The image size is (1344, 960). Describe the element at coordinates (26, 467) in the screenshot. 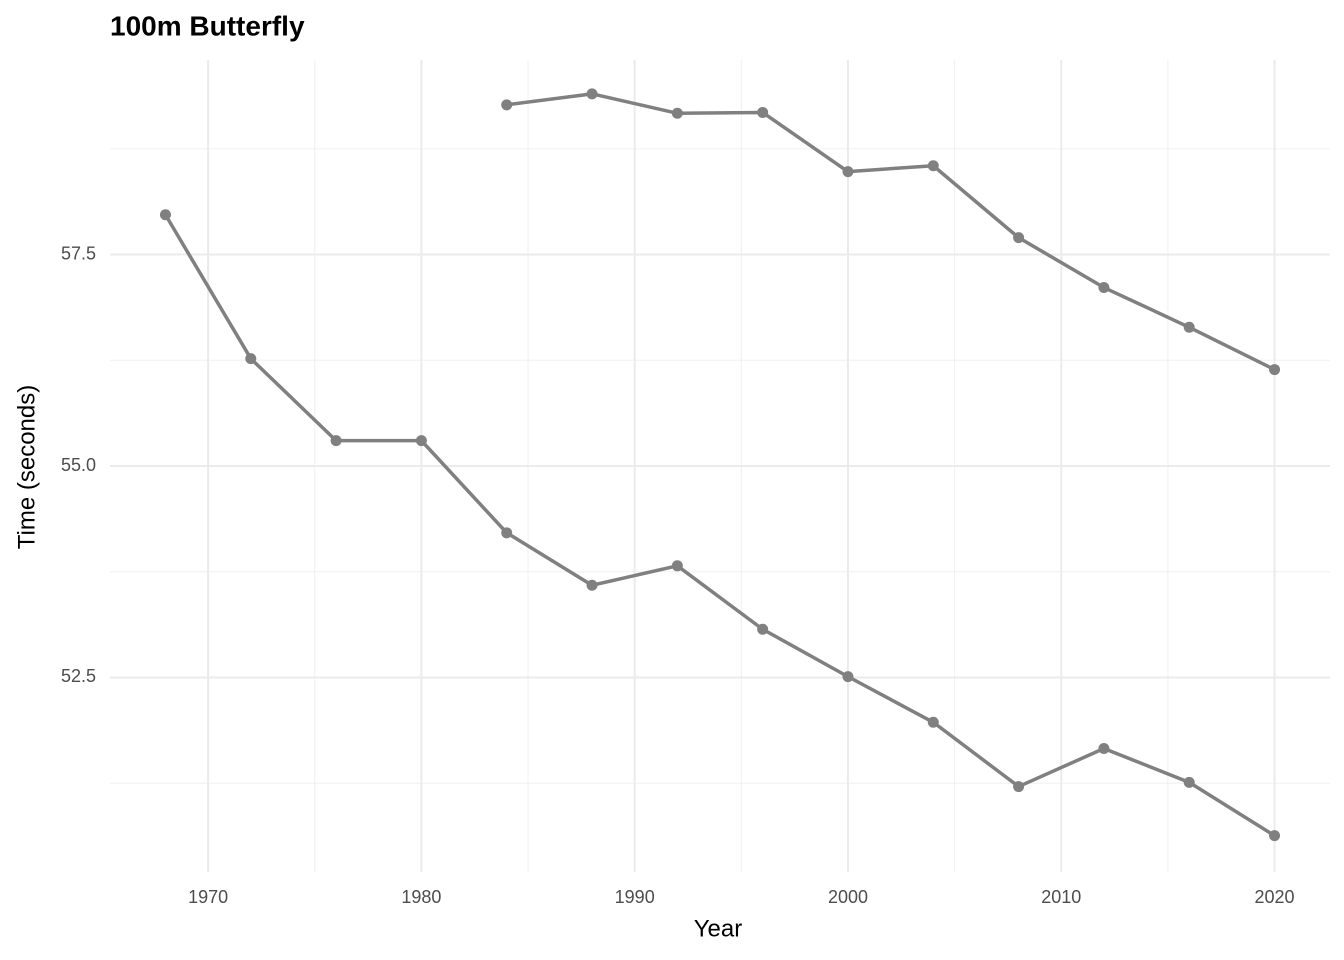

I see `y-axis-label: Time (seconds)` at that location.